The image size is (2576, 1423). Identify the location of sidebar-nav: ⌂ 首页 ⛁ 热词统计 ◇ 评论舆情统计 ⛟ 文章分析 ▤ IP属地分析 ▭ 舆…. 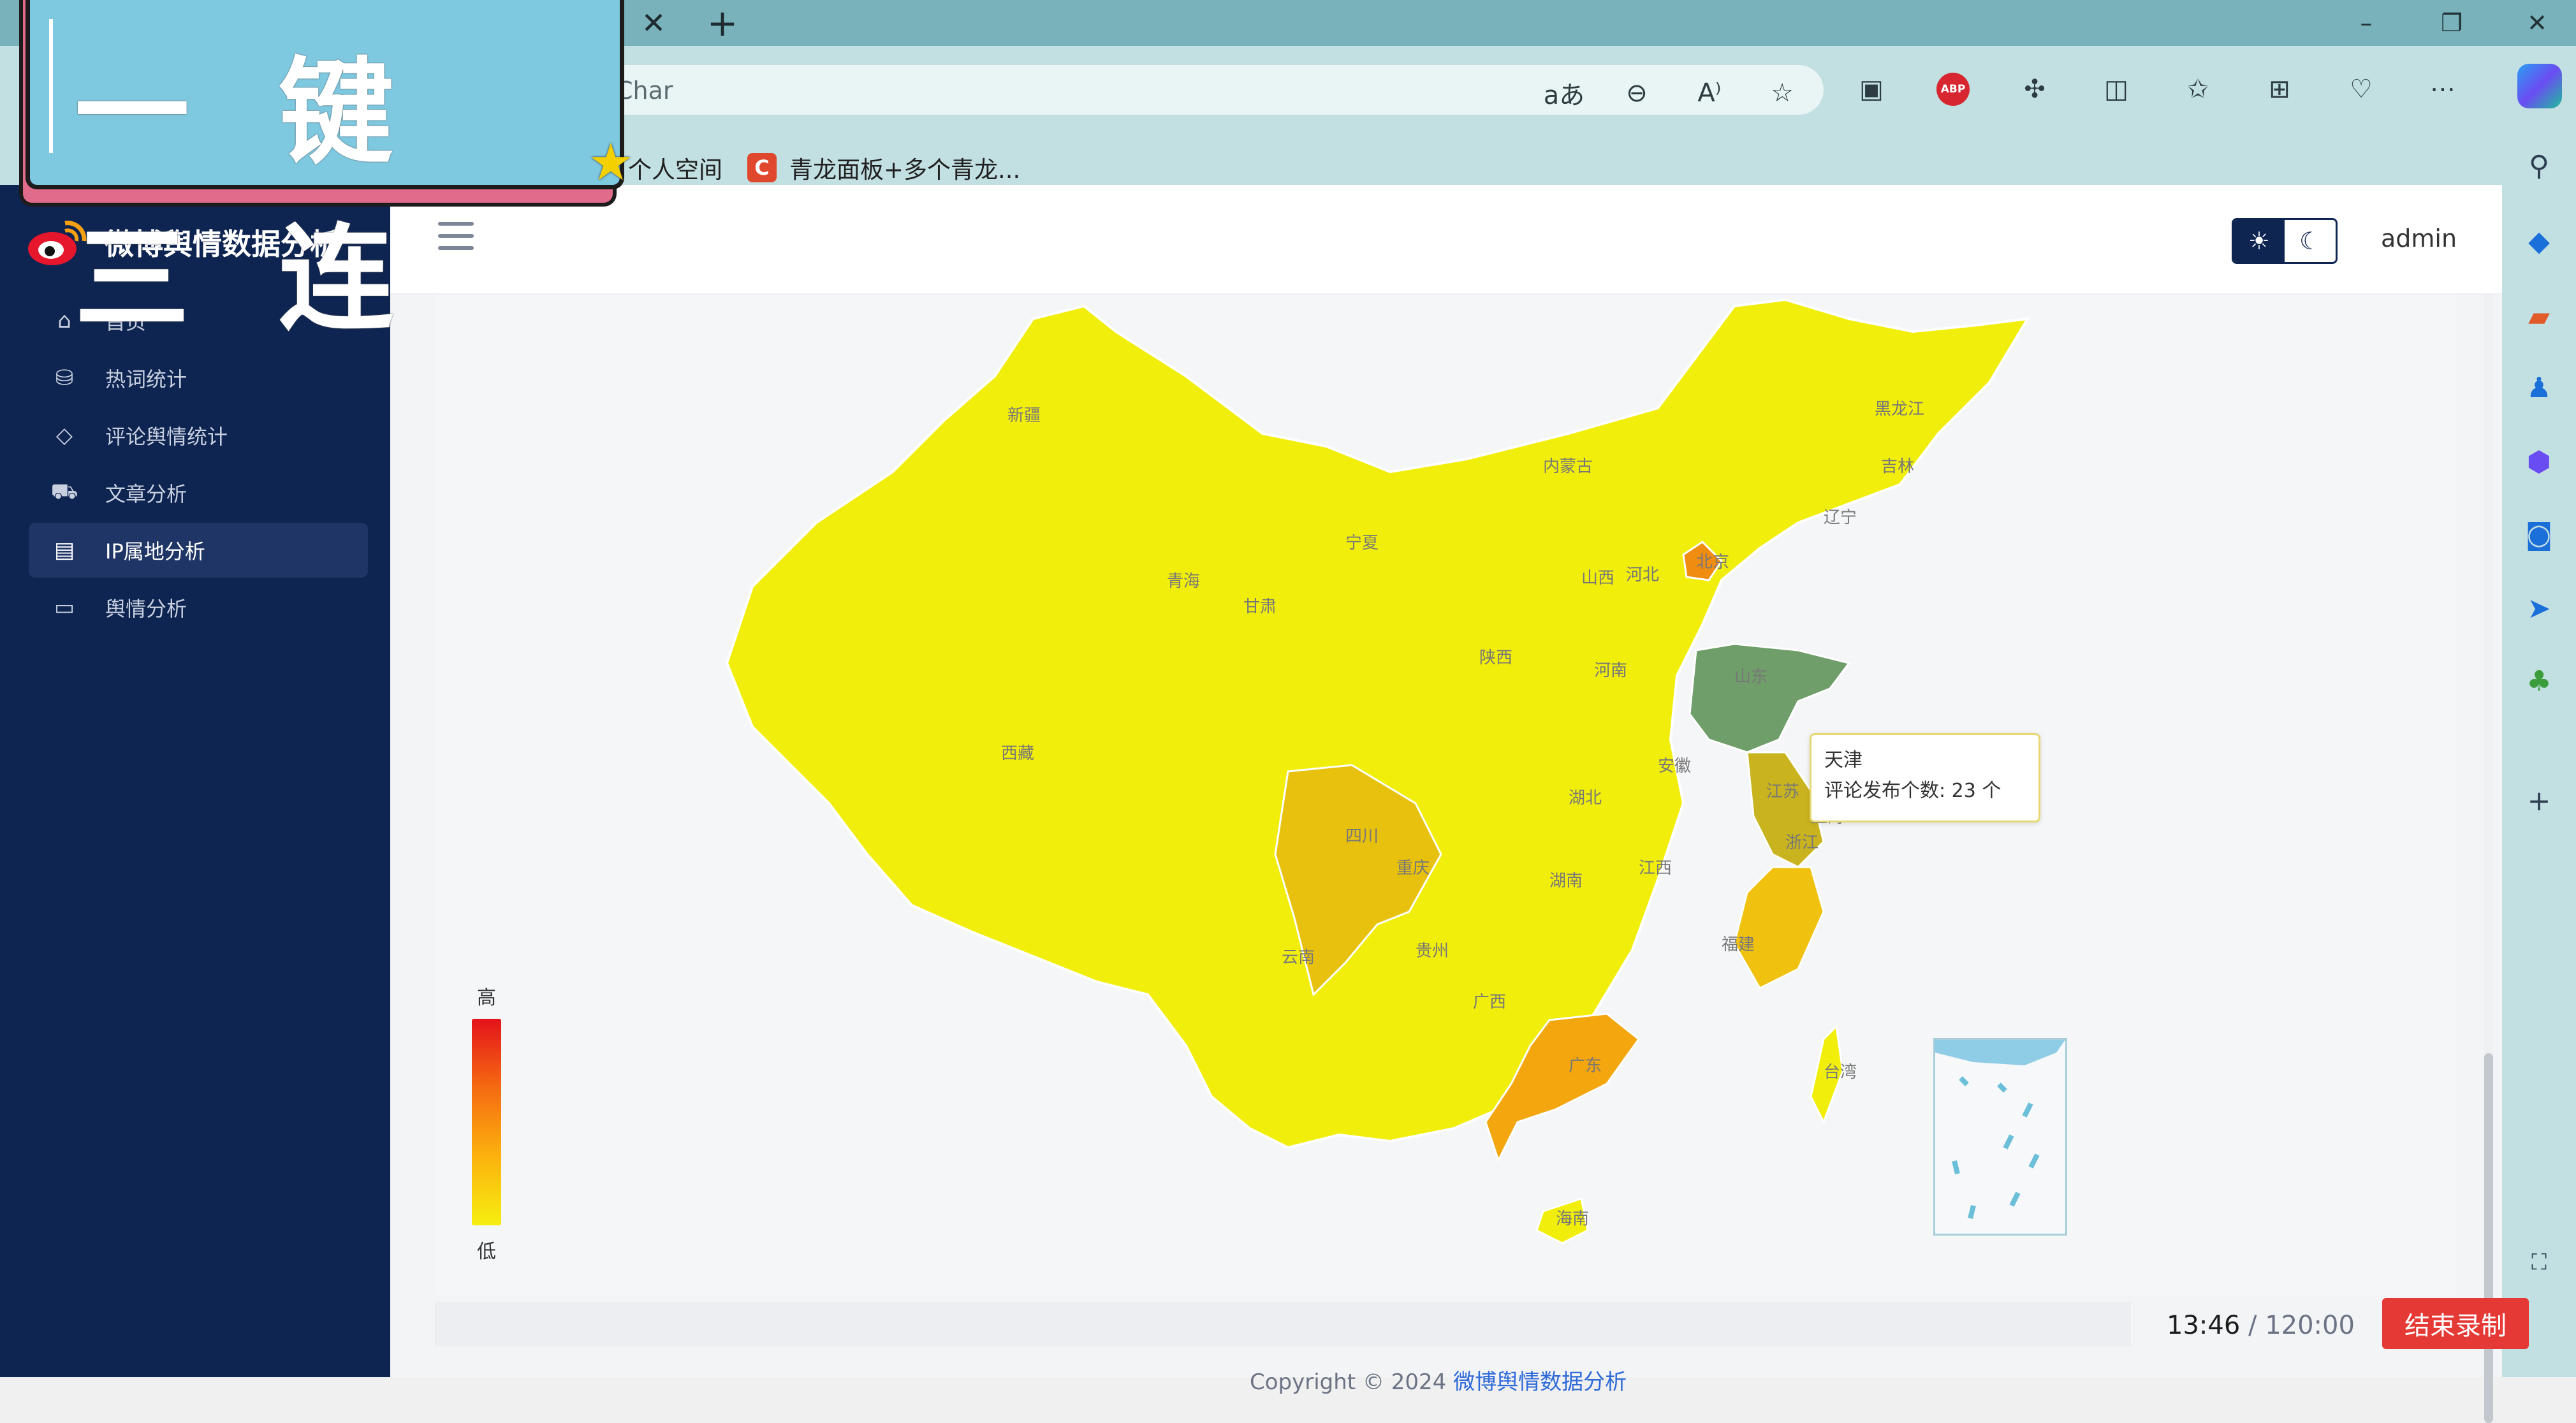
(198, 465).